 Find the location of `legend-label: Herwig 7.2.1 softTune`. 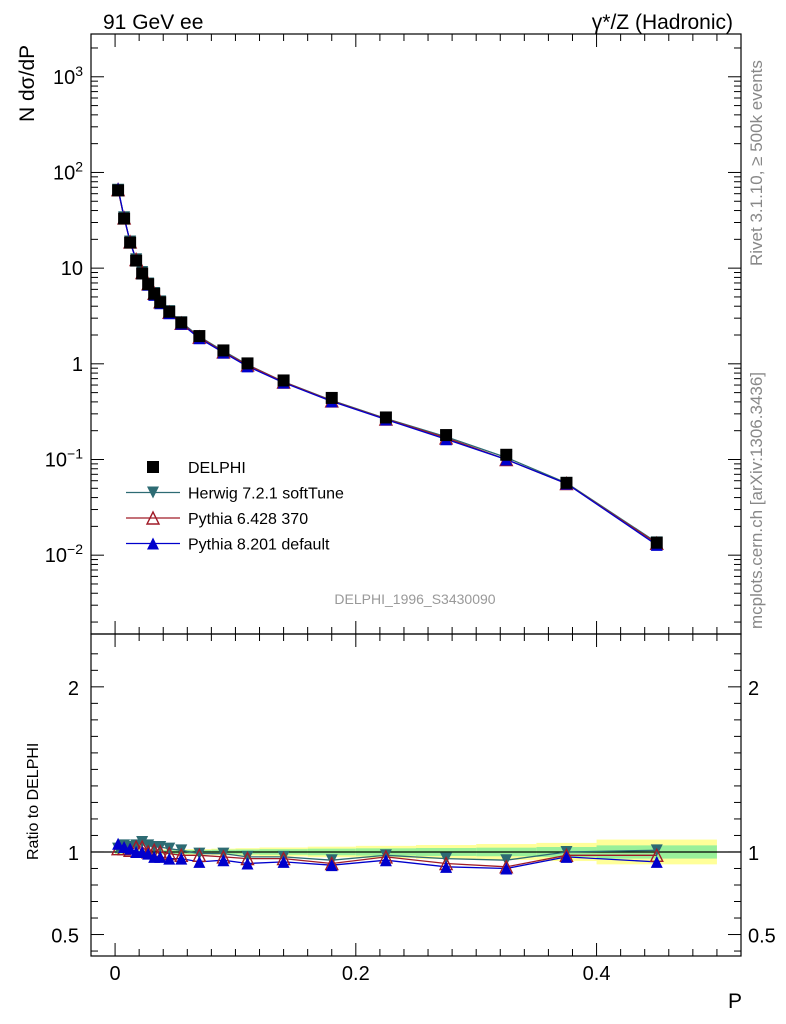

legend-label: Herwig 7.2.1 softTune is located at coordinates (266, 494).